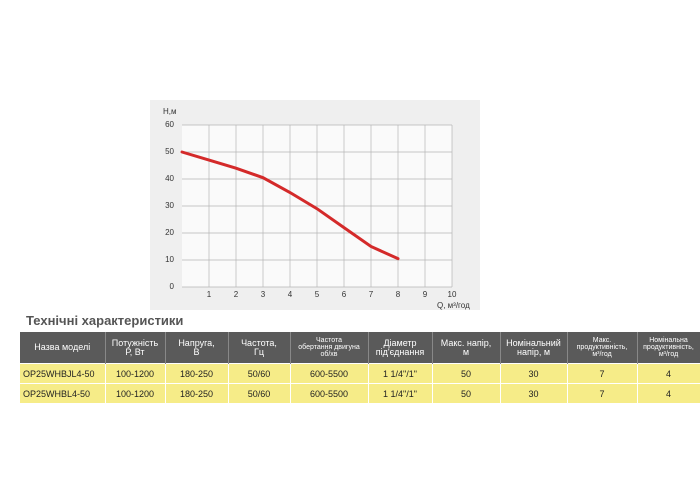 Image resolution: width=700 pixels, height=500 pixels. I want to click on header-cell: Макс. напір, м, so click(466, 348).